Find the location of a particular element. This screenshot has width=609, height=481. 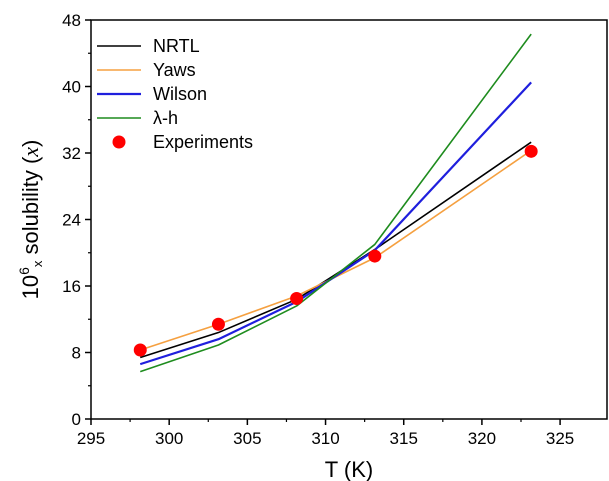

y-axis-title: 106x solubility (x) is located at coordinates (30, 220).